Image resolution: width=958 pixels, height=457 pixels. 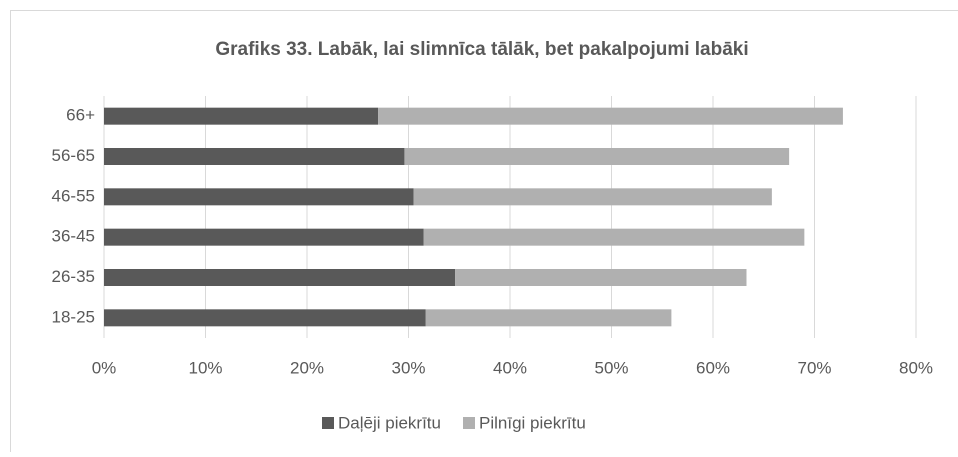 What do you see at coordinates (73, 155) in the screenshot?
I see `y-tick-label: 56-65` at bounding box center [73, 155].